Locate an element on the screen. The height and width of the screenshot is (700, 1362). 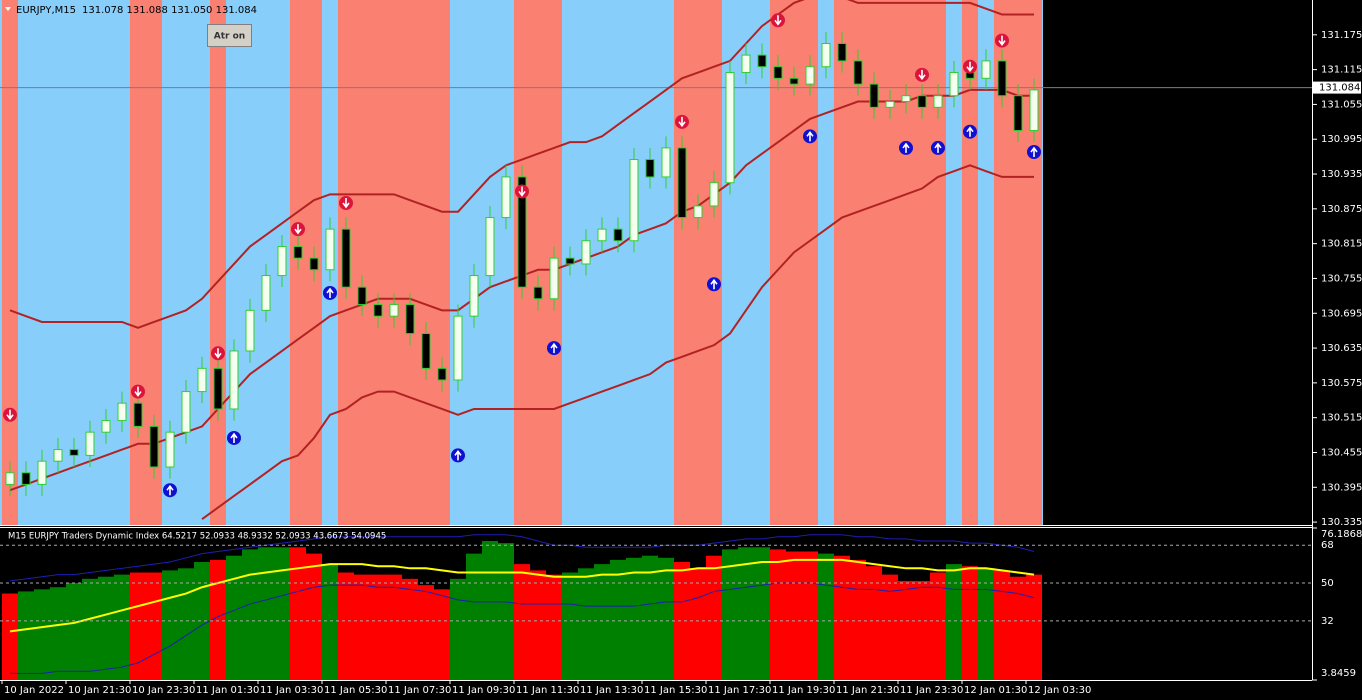
y-tick-label: 130.875 is located at coordinates (1341, 209).